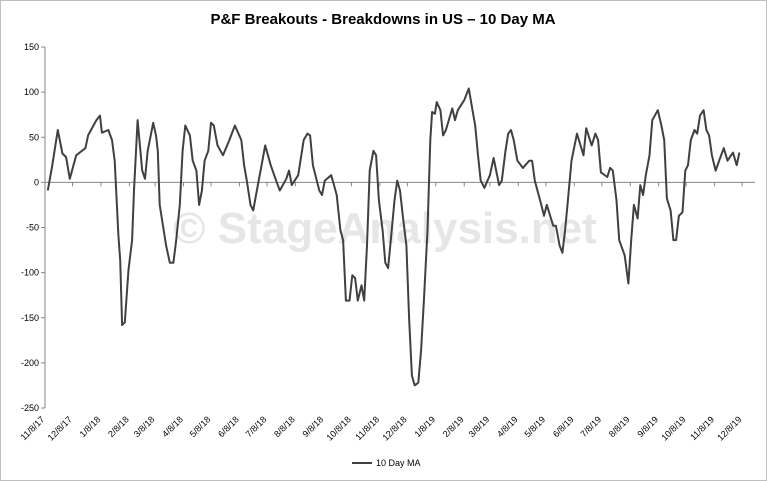 The image size is (767, 481). I want to click on y-tick-label: -50, so click(32, 228).